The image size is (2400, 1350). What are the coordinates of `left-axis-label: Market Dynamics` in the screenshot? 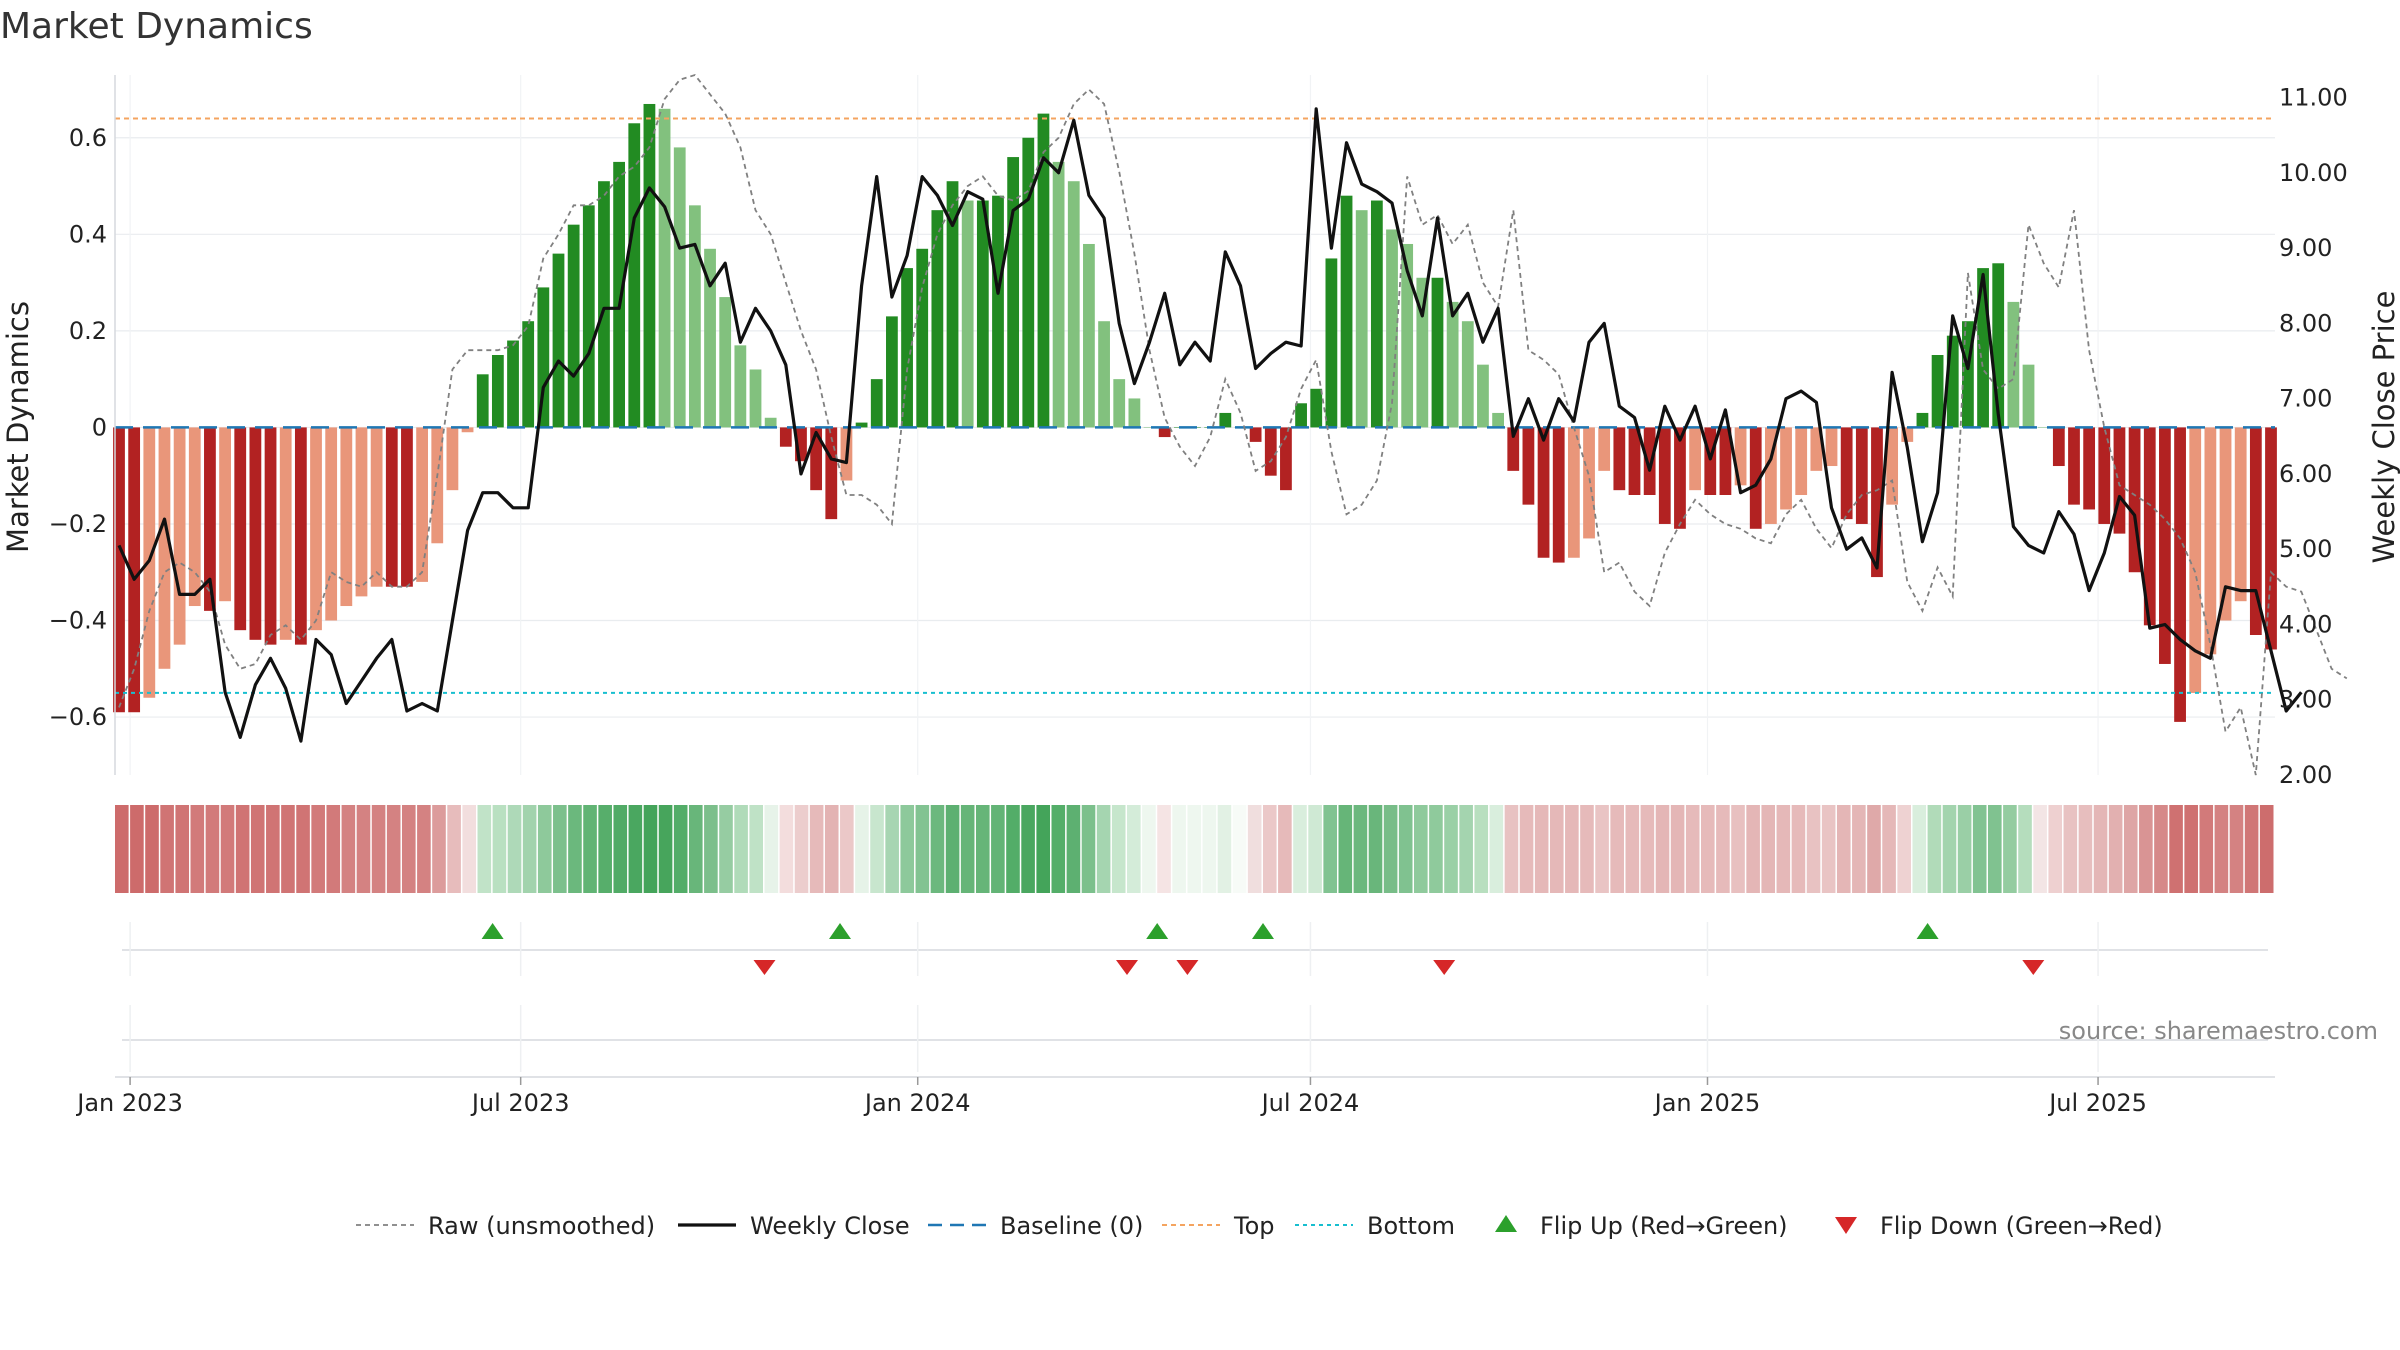 It's located at (18, 427).